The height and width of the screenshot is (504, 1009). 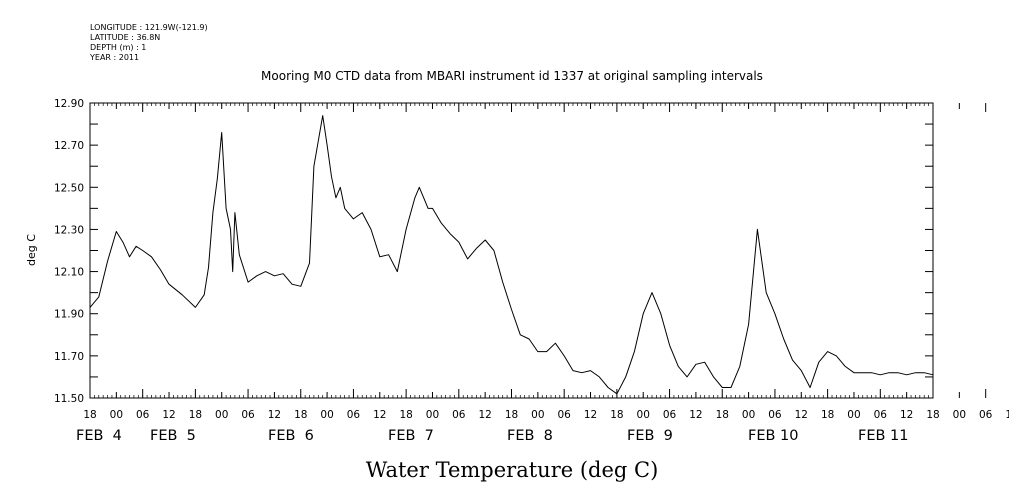 I want to click on x-day-label: FEB 7, so click(x=411, y=436).